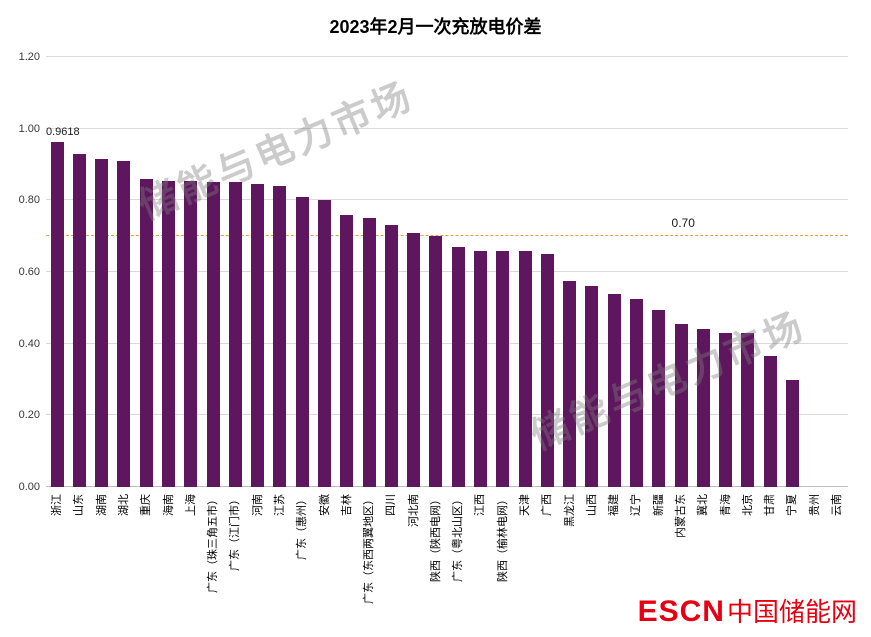 This screenshot has height=637, width=871. What do you see at coordinates (836, 505) in the screenshot?
I see `x-tick-label: 云南` at bounding box center [836, 505].